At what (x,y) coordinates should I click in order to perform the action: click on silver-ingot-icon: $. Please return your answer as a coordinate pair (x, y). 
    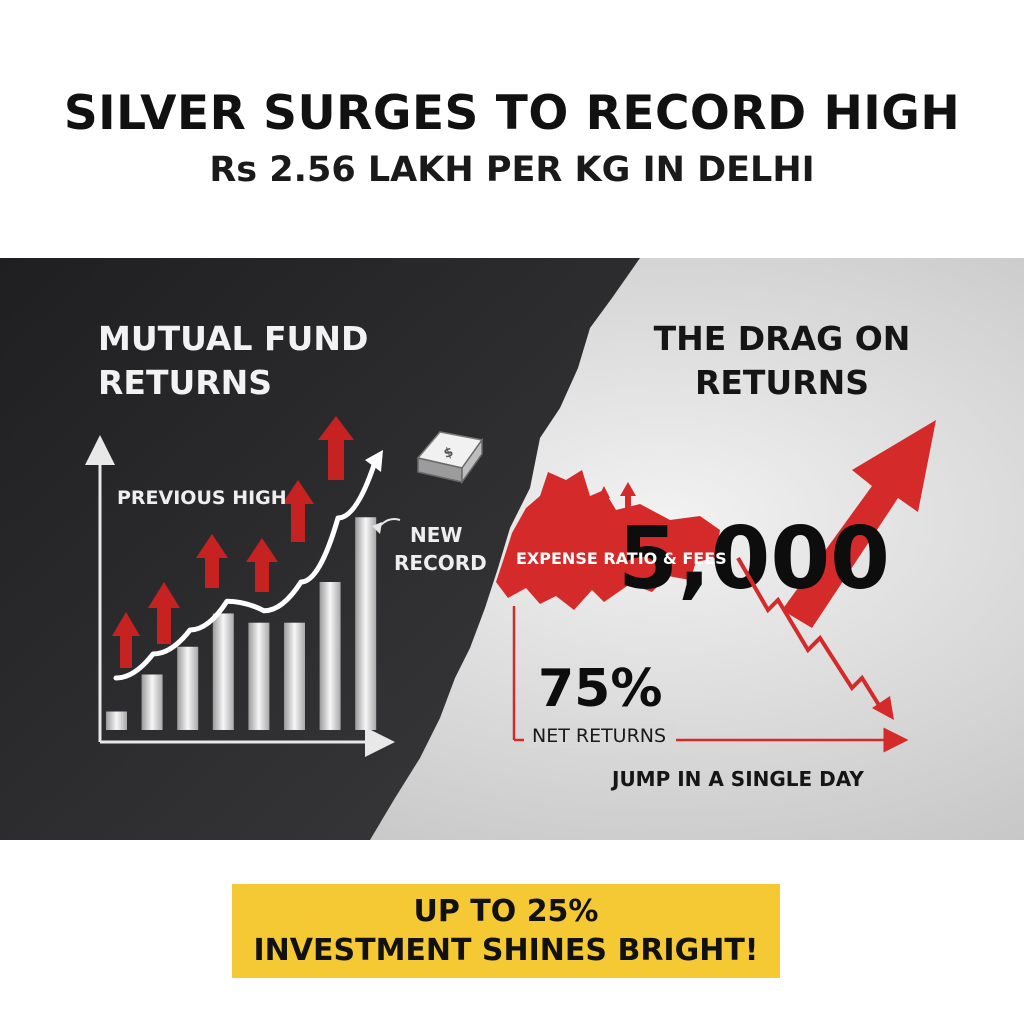
    Looking at the image, I should click on (450, 458).